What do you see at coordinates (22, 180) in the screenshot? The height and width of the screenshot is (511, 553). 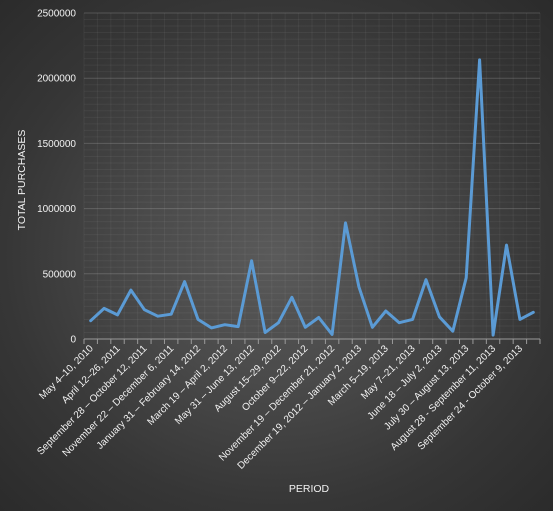 I see `y-axis-title: TOTAL PURCHASES` at bounding box center [22, 180].